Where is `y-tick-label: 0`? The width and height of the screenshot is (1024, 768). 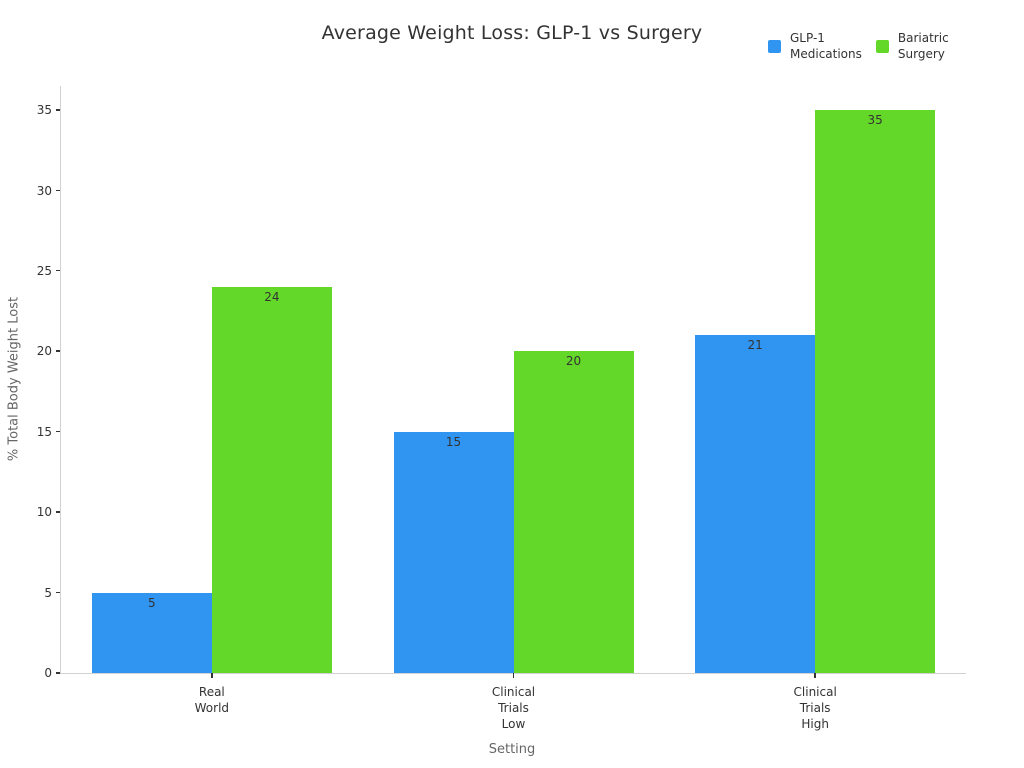 y-tick-label: 0 is located at coordinates (48, 673).